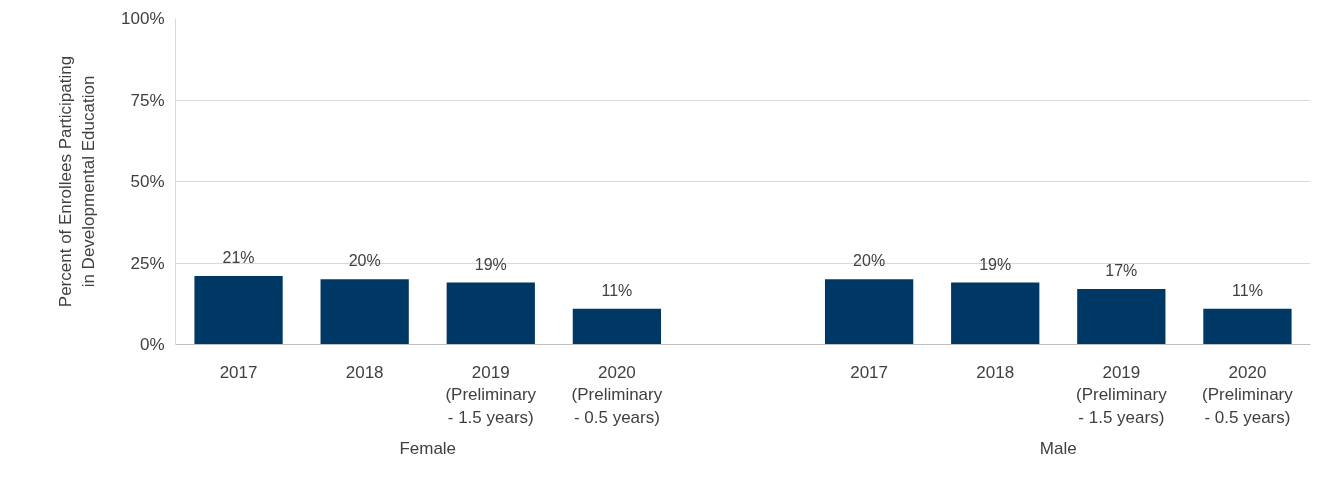 The image size is (1319, 493). What do you see at coordinates (147, 100) in the screenshot?
I see `y-tick-label: 75%` at bounding box center [147, 100].